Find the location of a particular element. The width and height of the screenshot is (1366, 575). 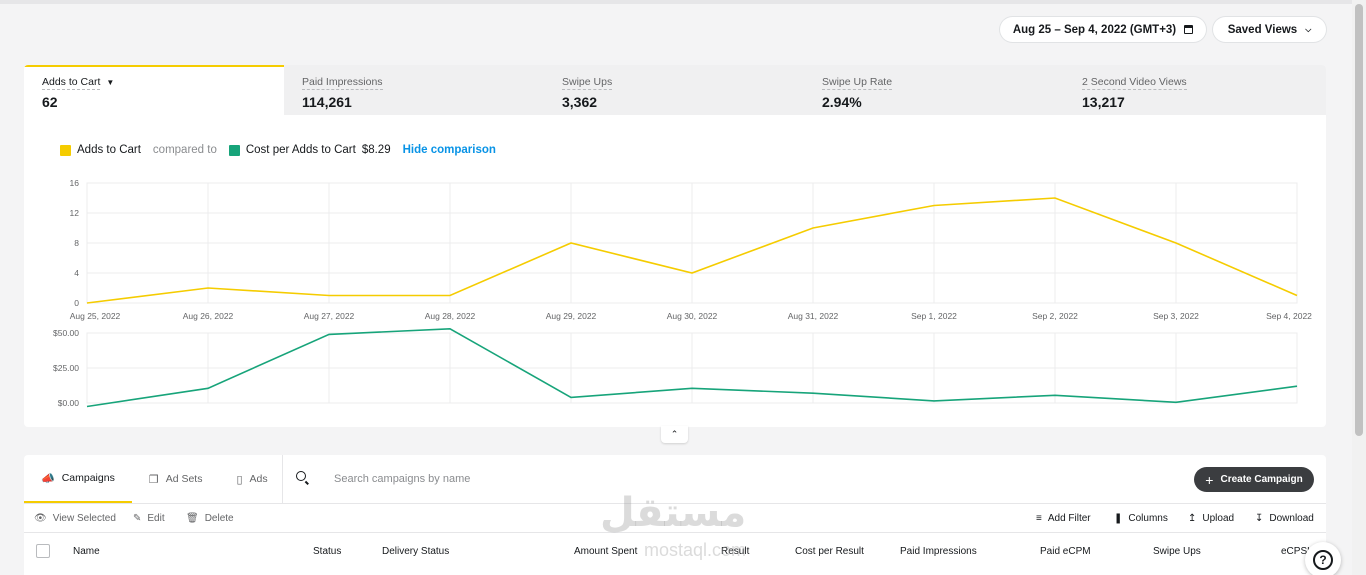

metric-value: 13,217 is located at coordinates (1103, 102).